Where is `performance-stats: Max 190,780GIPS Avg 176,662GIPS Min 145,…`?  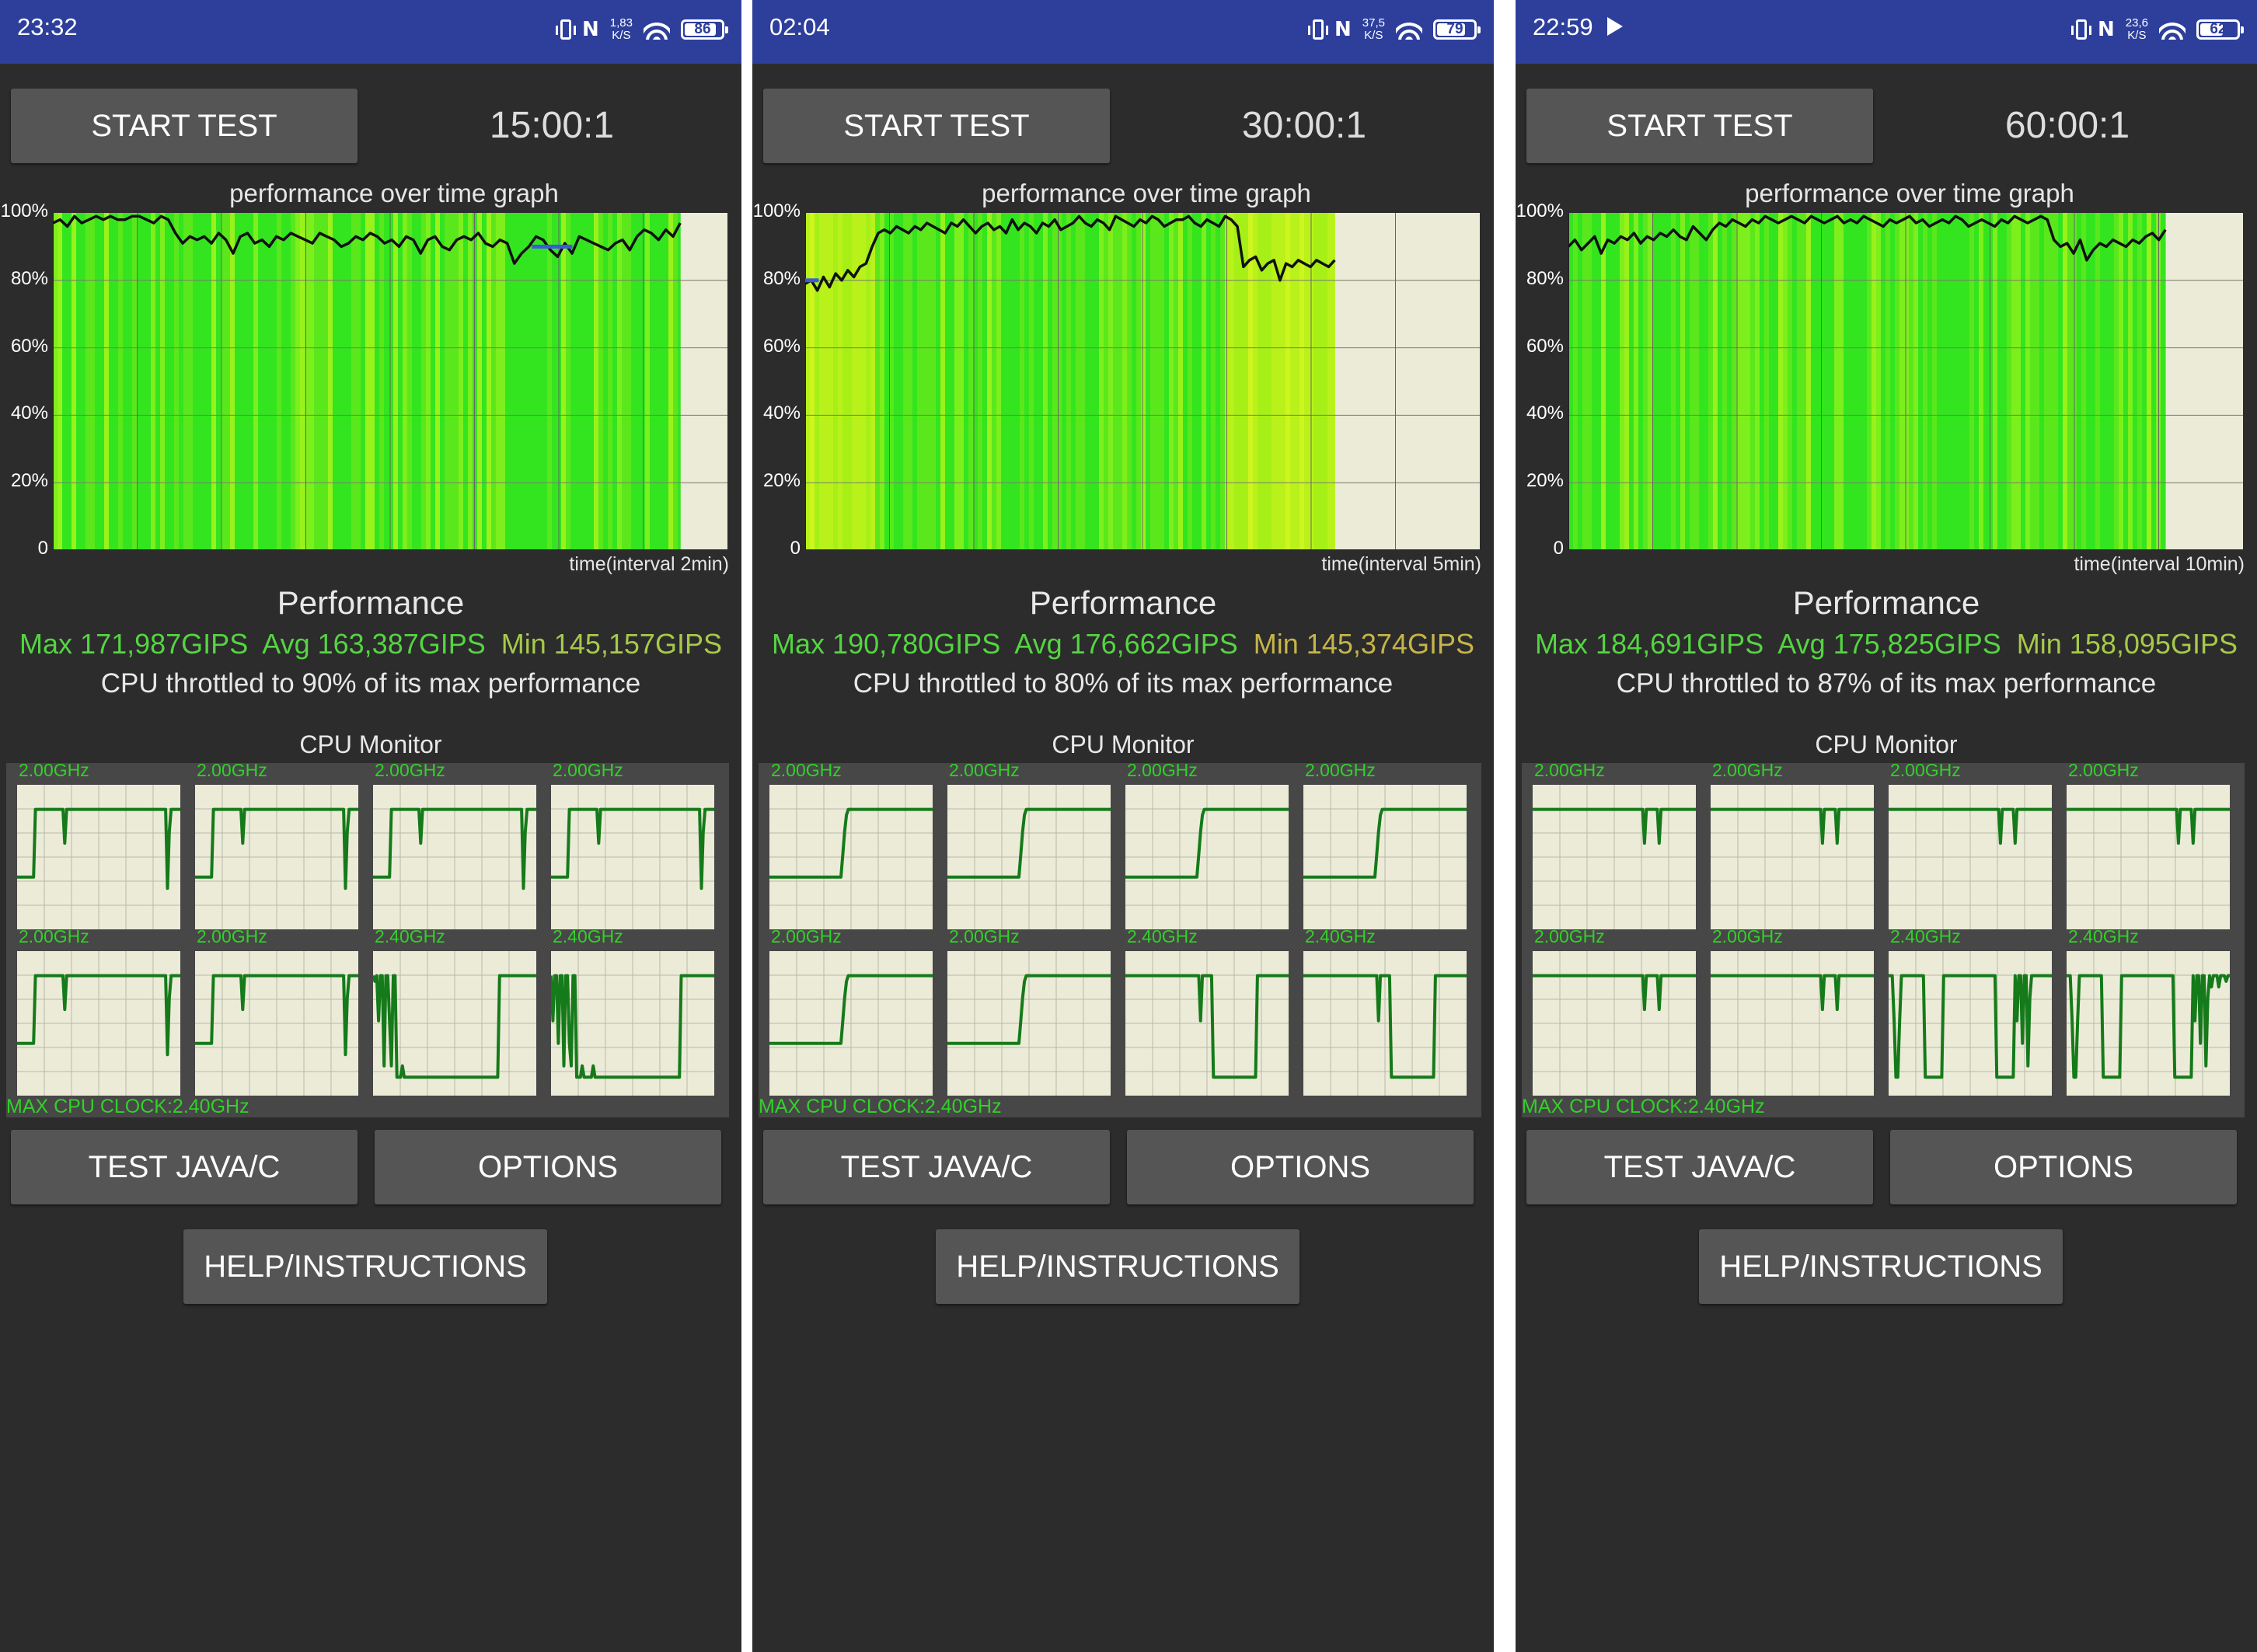 performance-stats: Max 190,780GIPS Avg 176,662GIPS Min 145,… is located at coordinates (1123, 644).